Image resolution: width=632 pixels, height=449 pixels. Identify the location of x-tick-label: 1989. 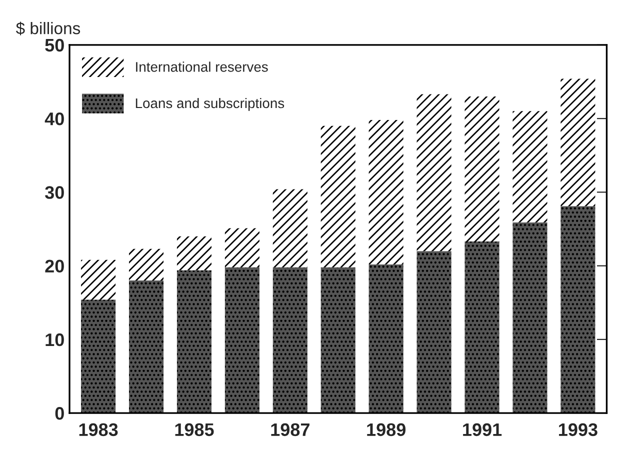
(386, 429).